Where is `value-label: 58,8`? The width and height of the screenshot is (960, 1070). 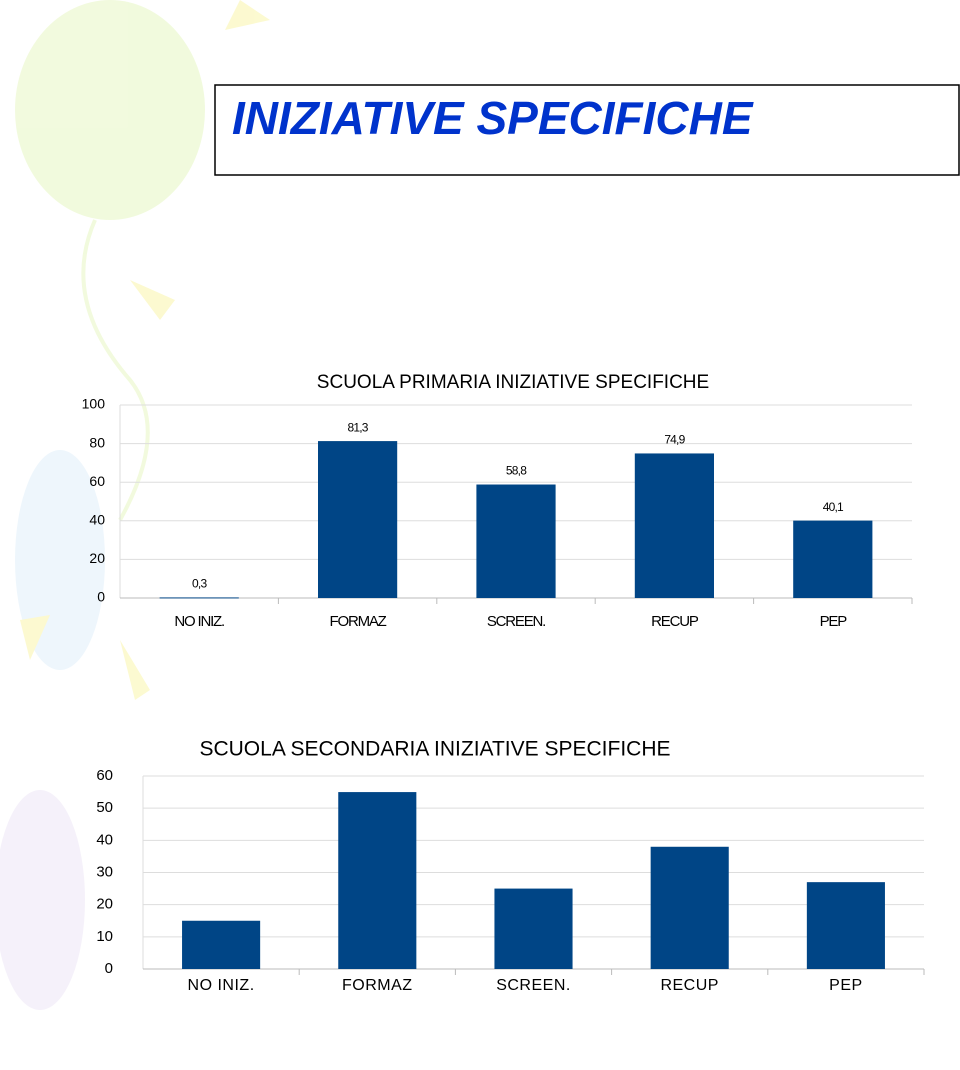 value-label: 58,8 is located at coordinates (516, 471).